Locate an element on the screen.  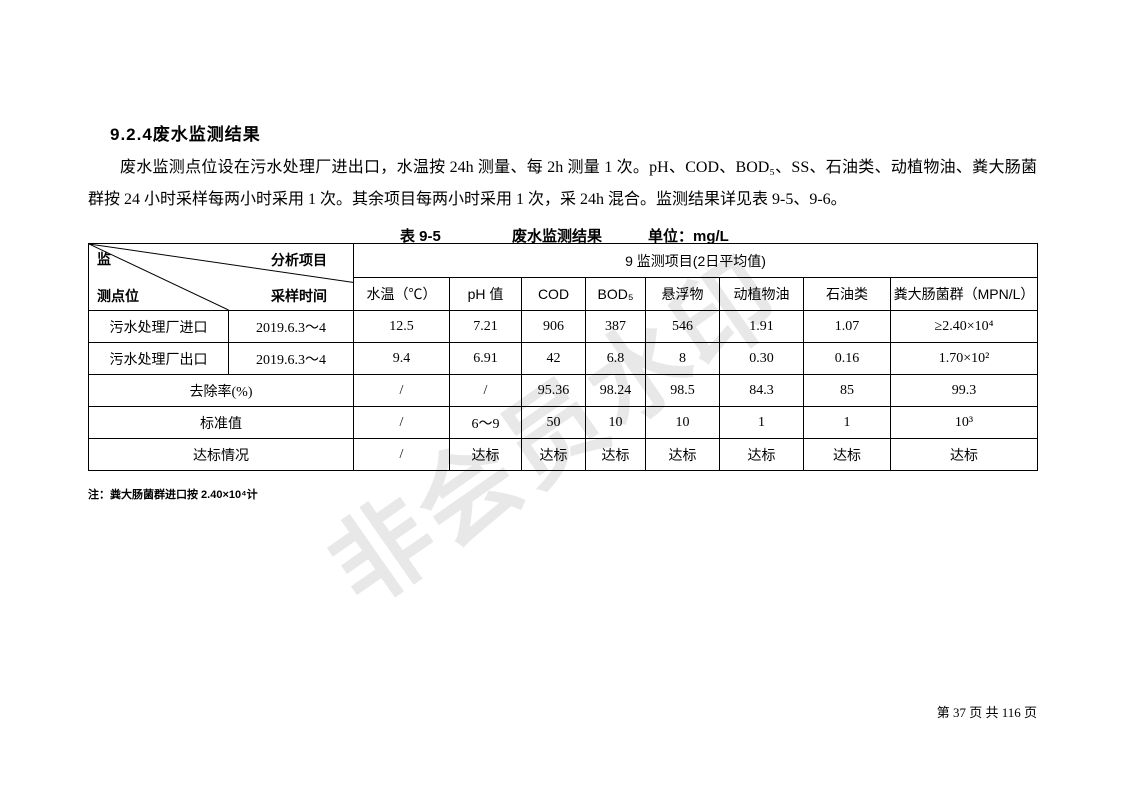
column-header-4: 悬浮物 is located at coordinates (682, 294).